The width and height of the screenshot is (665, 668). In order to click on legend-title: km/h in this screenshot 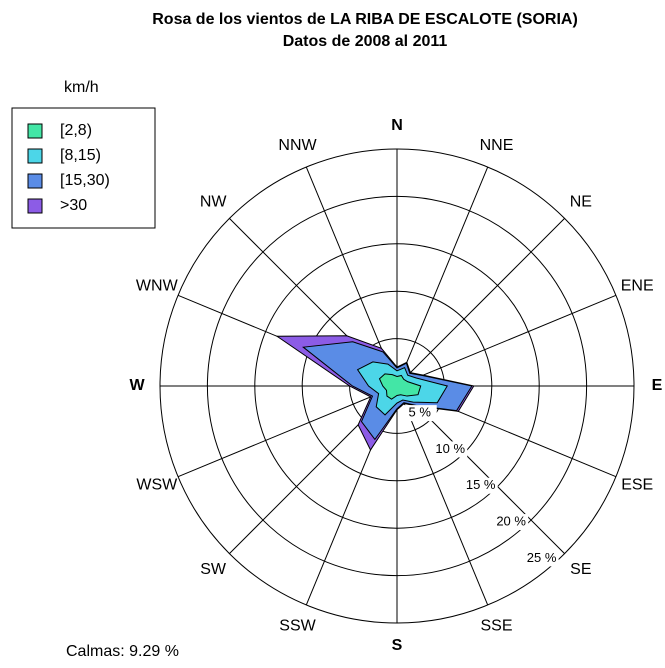, I will do `click(81, 87)`.